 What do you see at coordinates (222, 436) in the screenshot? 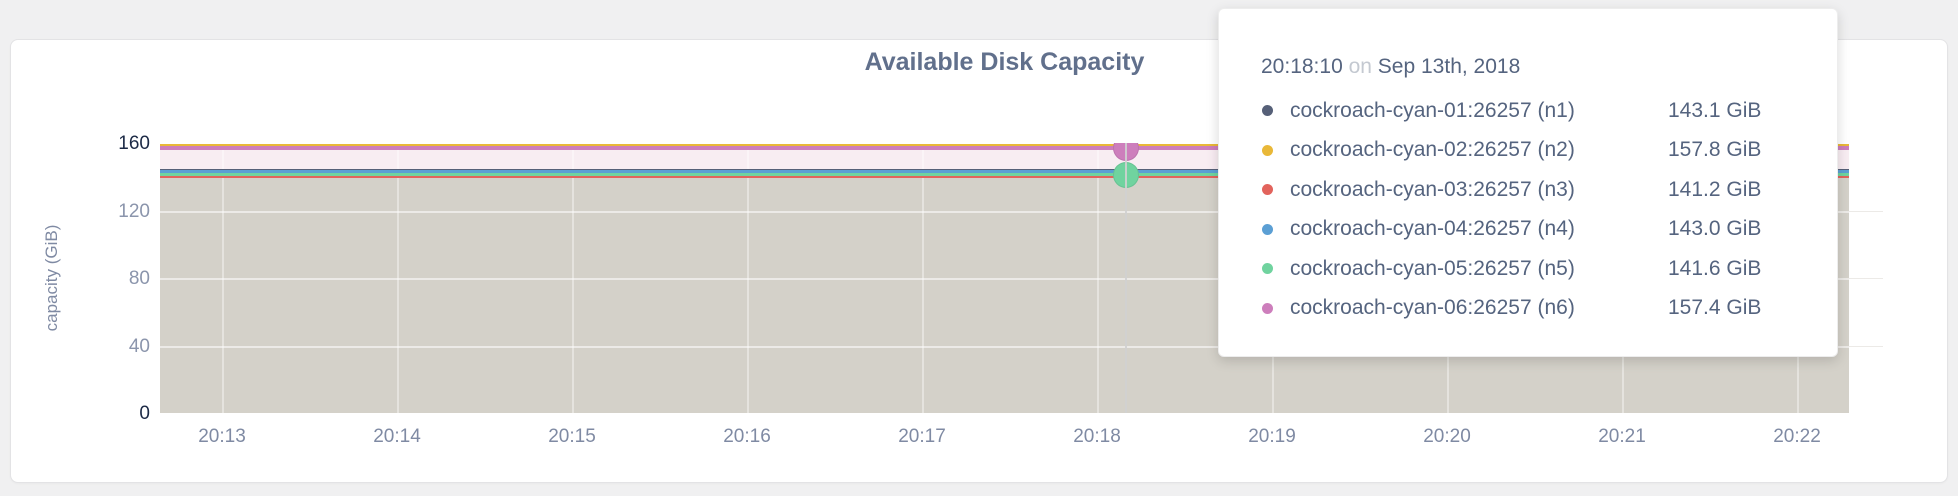
I see `x-tick-label: 20:13` at bounding box center [222, 436].